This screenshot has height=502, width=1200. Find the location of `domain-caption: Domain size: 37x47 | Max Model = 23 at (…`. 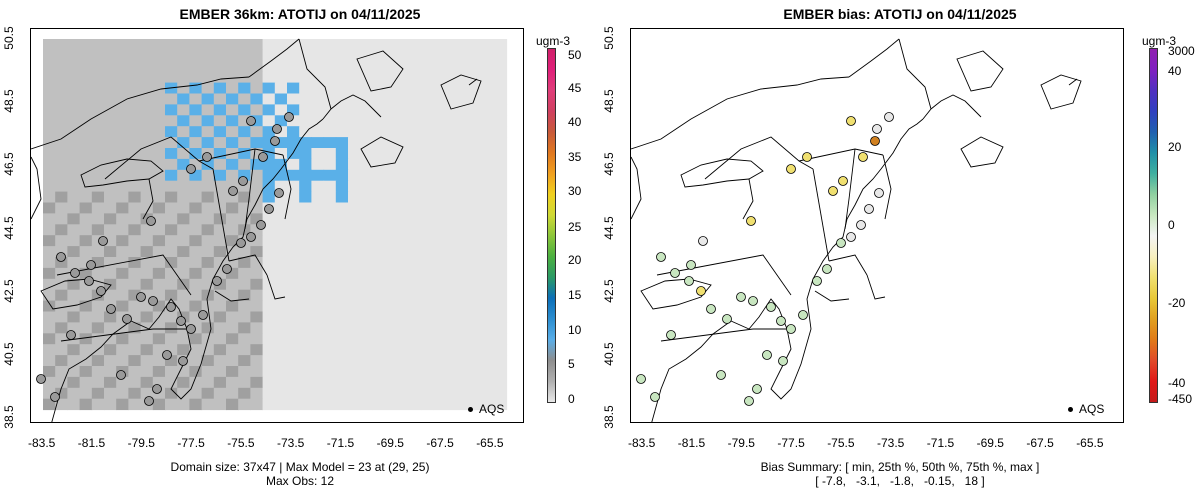

domain-caption: Domain size: 37x47 | Max Model = 23 at (… is located at coordinates (300, 474).